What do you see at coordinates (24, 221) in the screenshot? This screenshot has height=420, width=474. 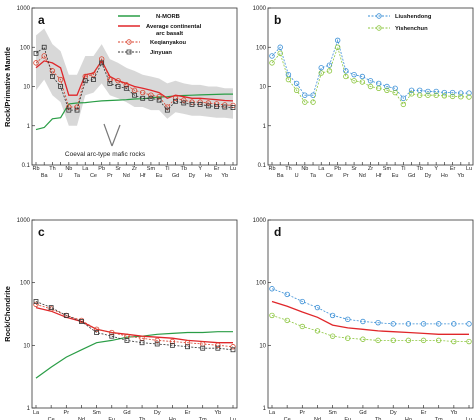 I see `y-tick-label-c: 1000` at bounding box center [24, 221].